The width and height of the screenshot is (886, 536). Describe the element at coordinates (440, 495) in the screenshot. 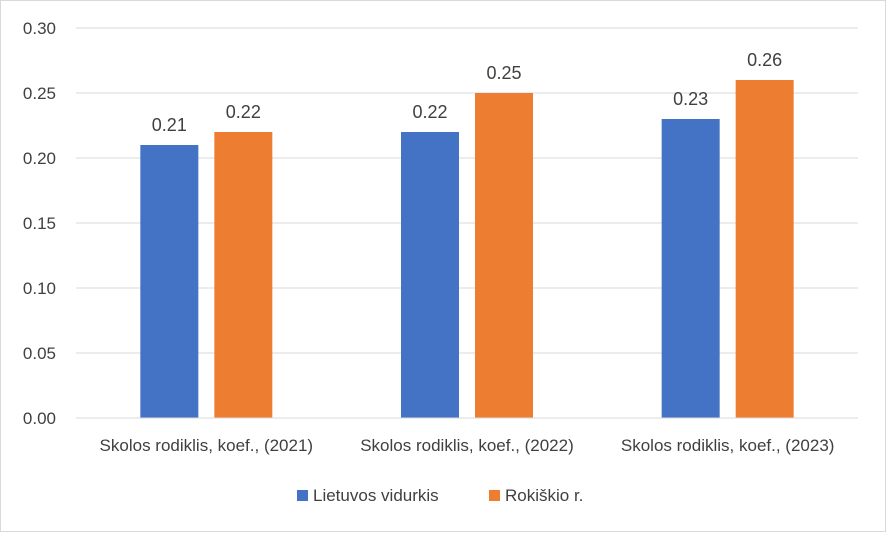

I see `legend: Lietuvos vidurkis Rokiškio r.` at that location.